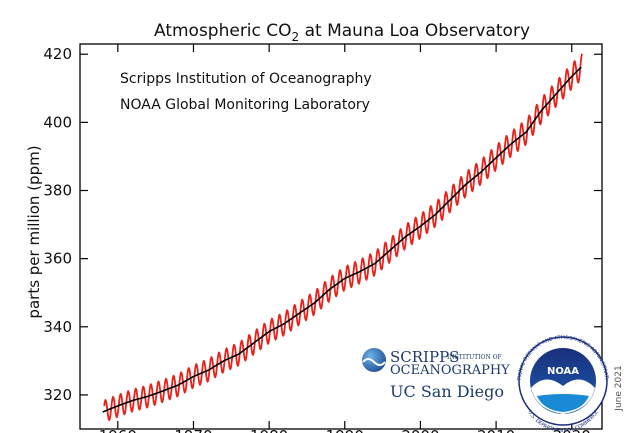  What do you see at coordinates (57, 327) in the screenshot?
I see `y-tick-label: 340` at bounding box center [57, 327].